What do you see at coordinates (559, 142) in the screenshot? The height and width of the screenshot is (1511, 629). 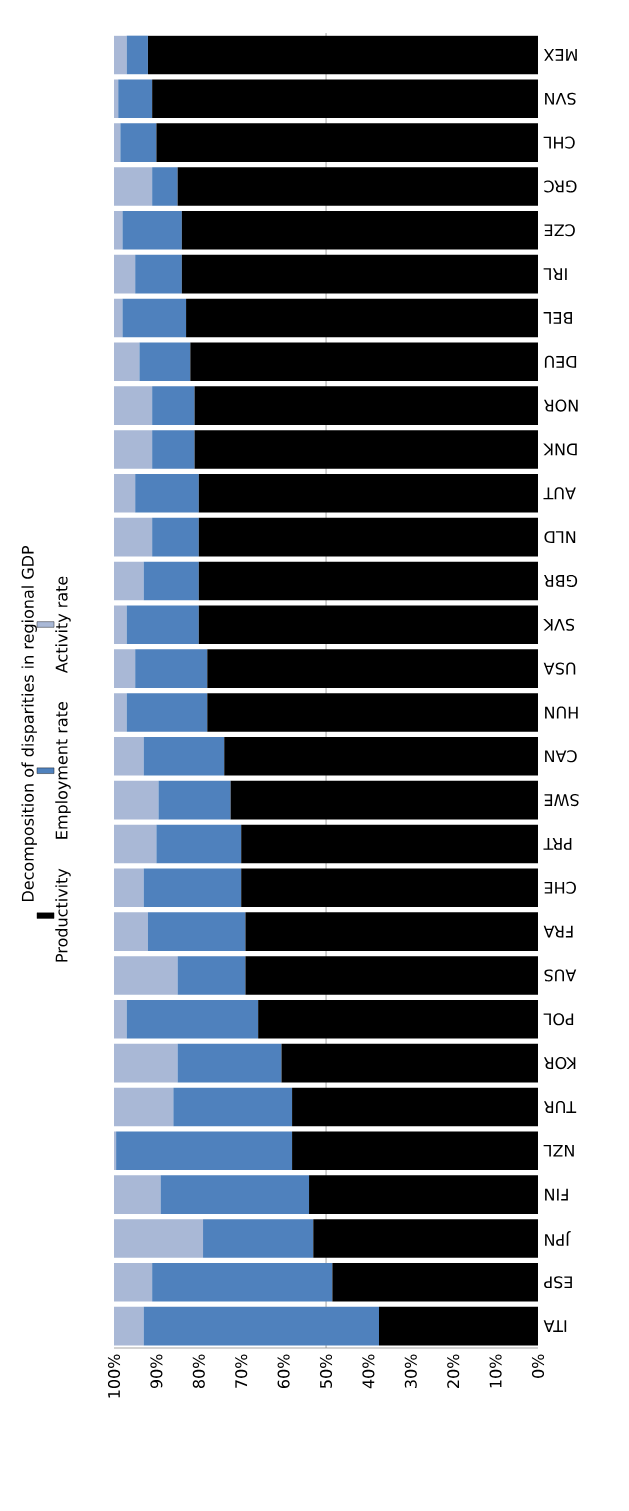 I see `y-tick-label: CHL` at bounding box center [559, 142].